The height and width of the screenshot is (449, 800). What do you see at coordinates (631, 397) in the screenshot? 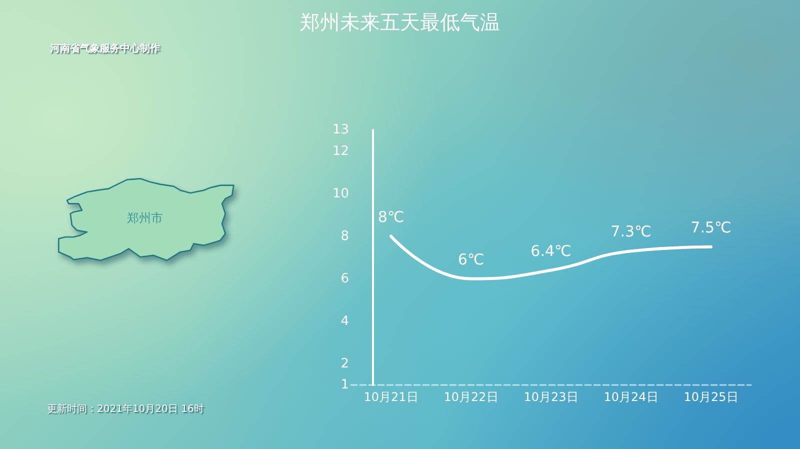
I see `x-tick-label: 10月24日` at bounding box center [631, 397].